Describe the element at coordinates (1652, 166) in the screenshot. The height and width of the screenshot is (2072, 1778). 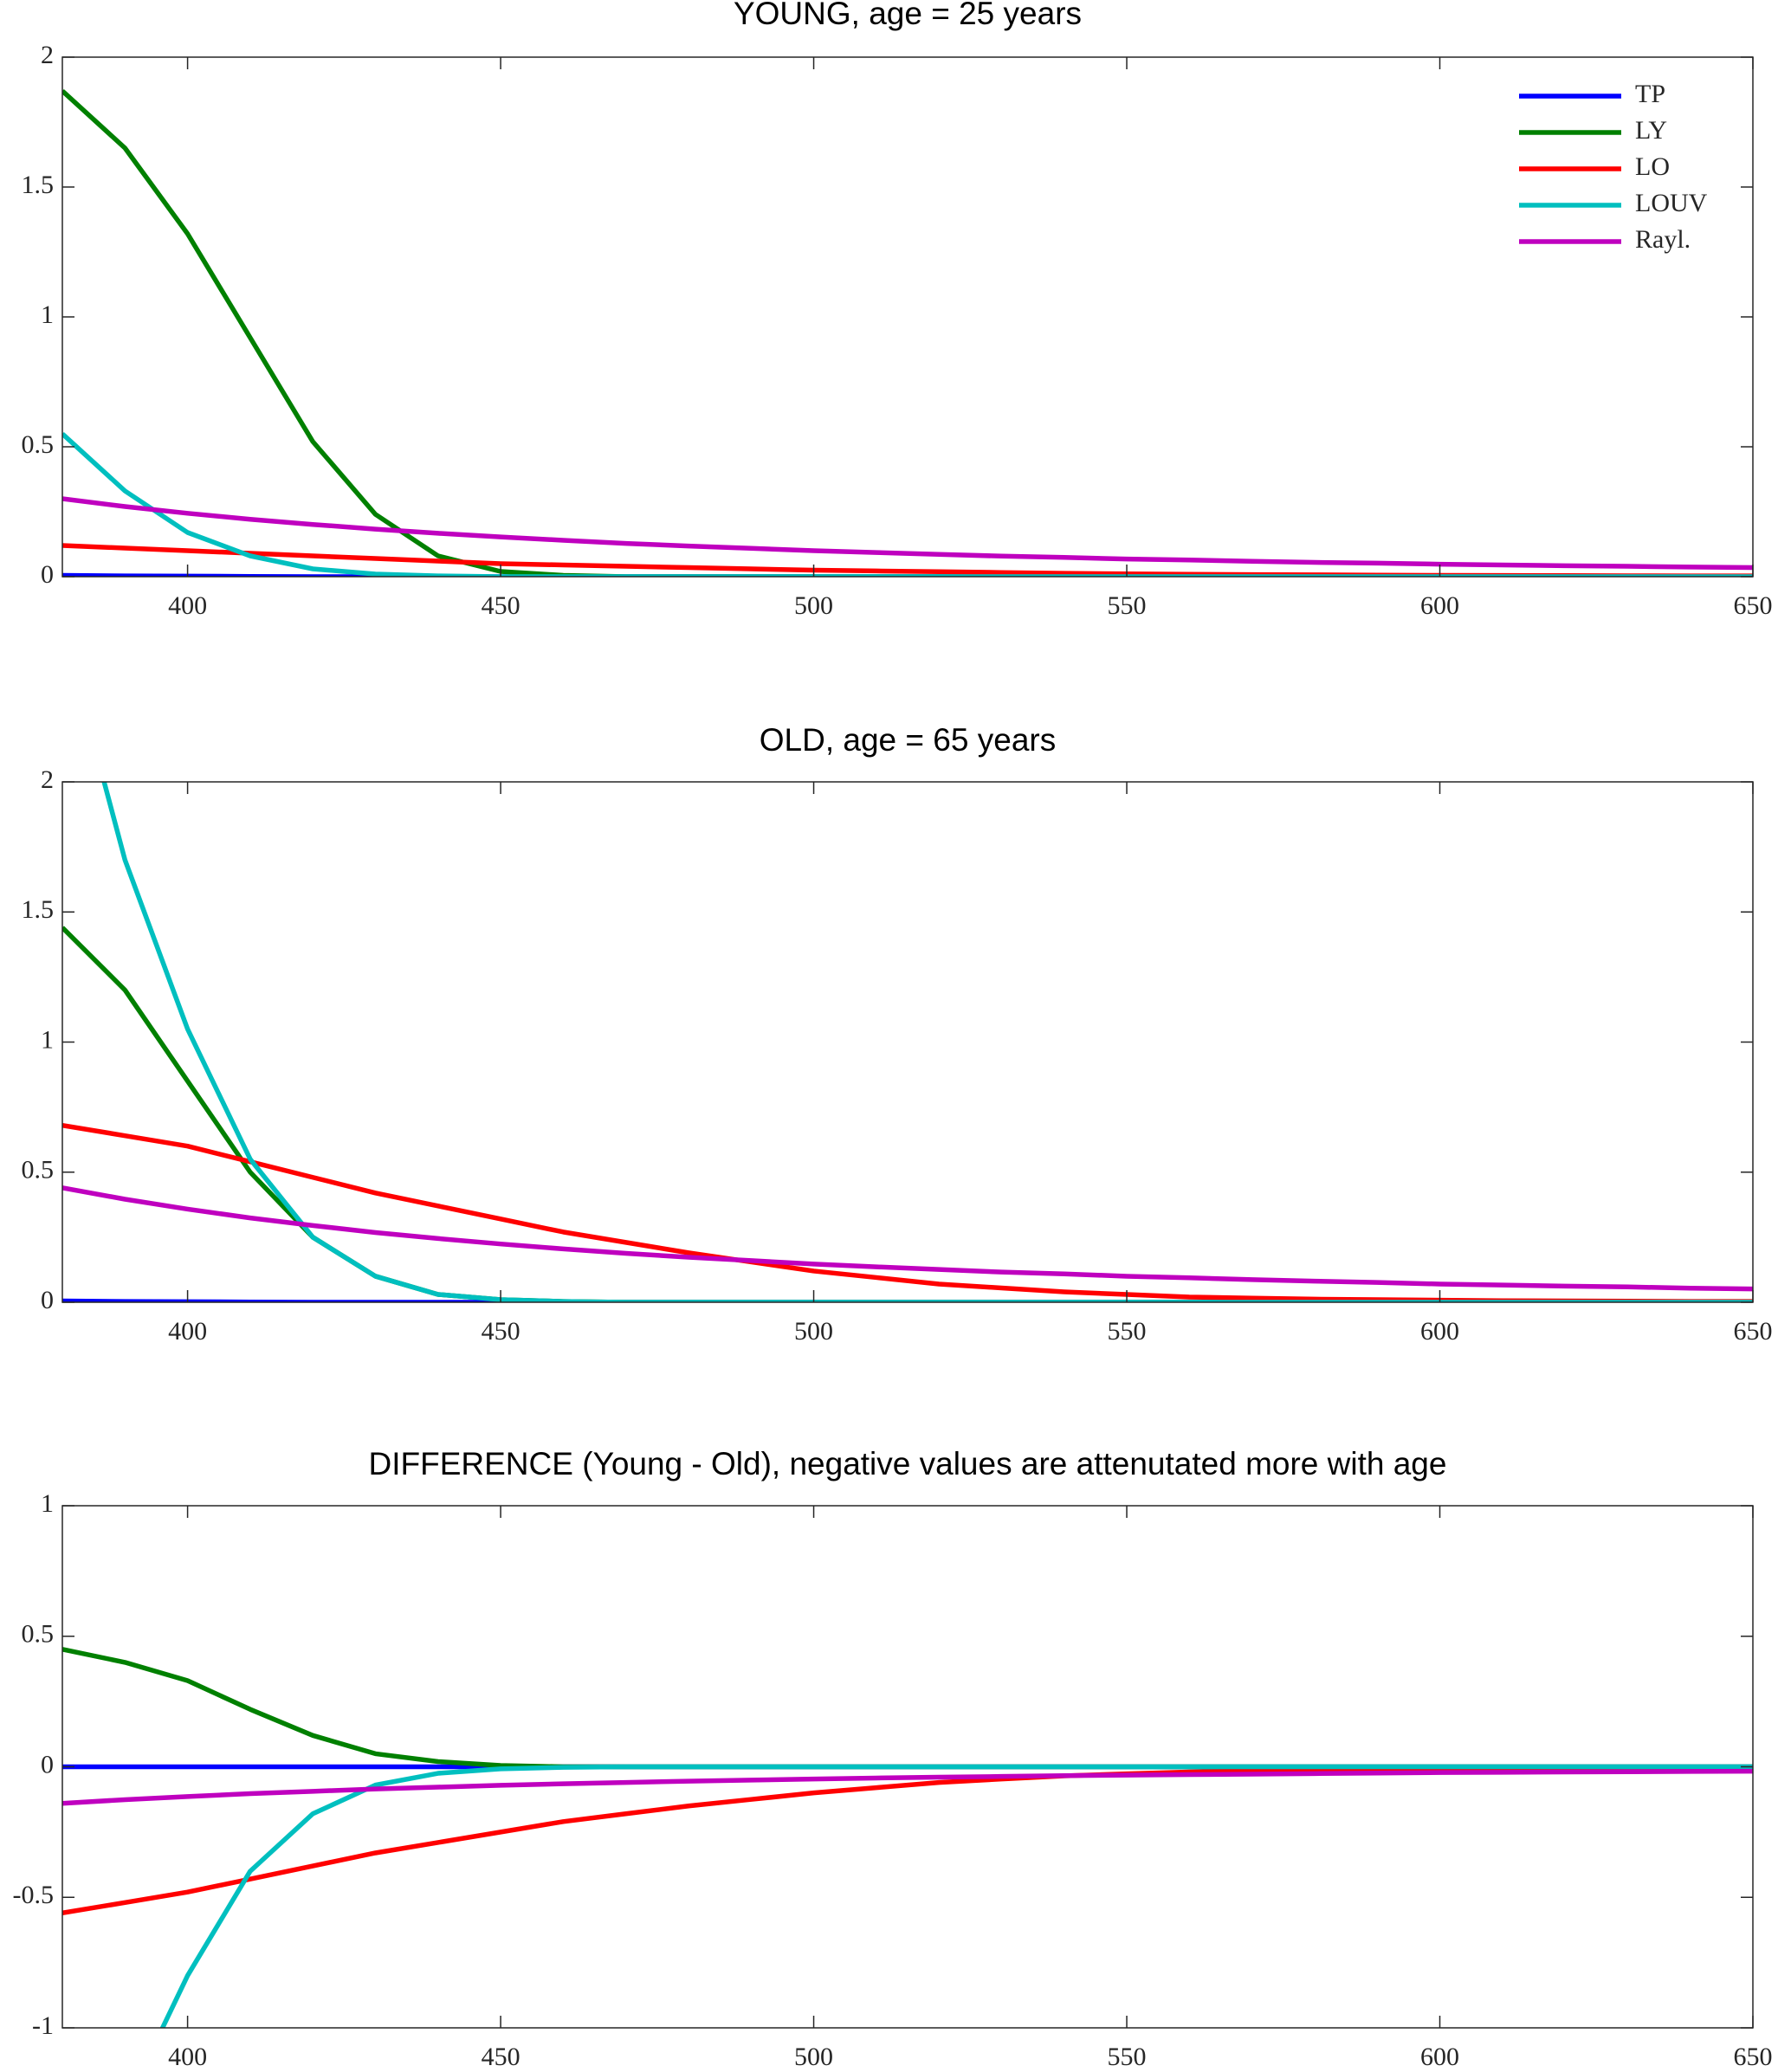
I see `legend-label: LO` at that location.